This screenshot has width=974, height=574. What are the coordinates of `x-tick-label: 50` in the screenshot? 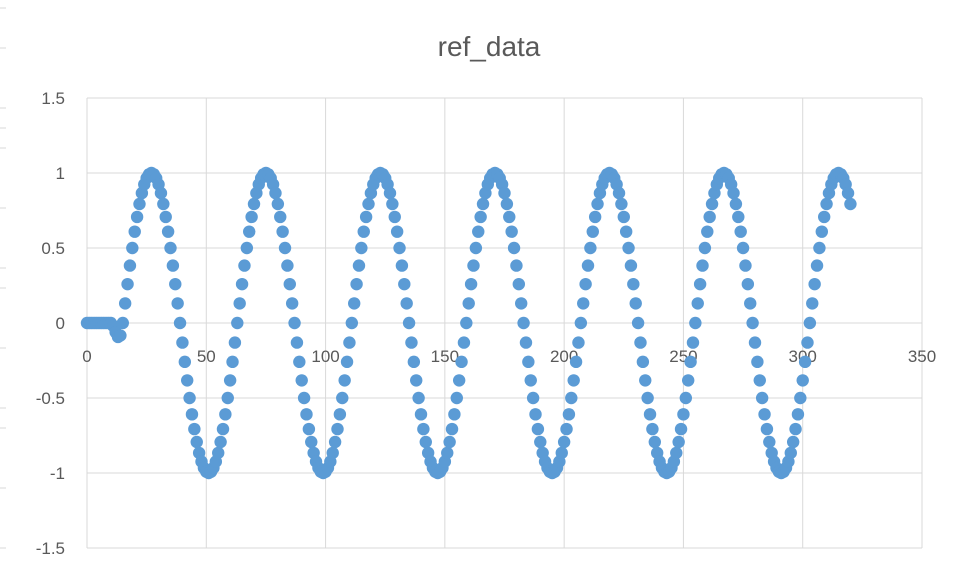 It's located at (206, 356).